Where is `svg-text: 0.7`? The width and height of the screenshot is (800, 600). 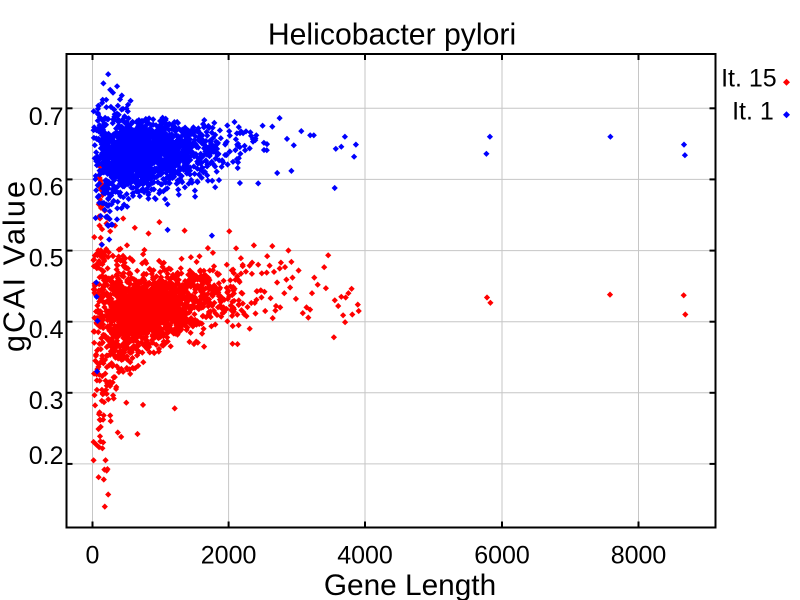
svg-text: 0.7 is located at coordinates (46, 117).